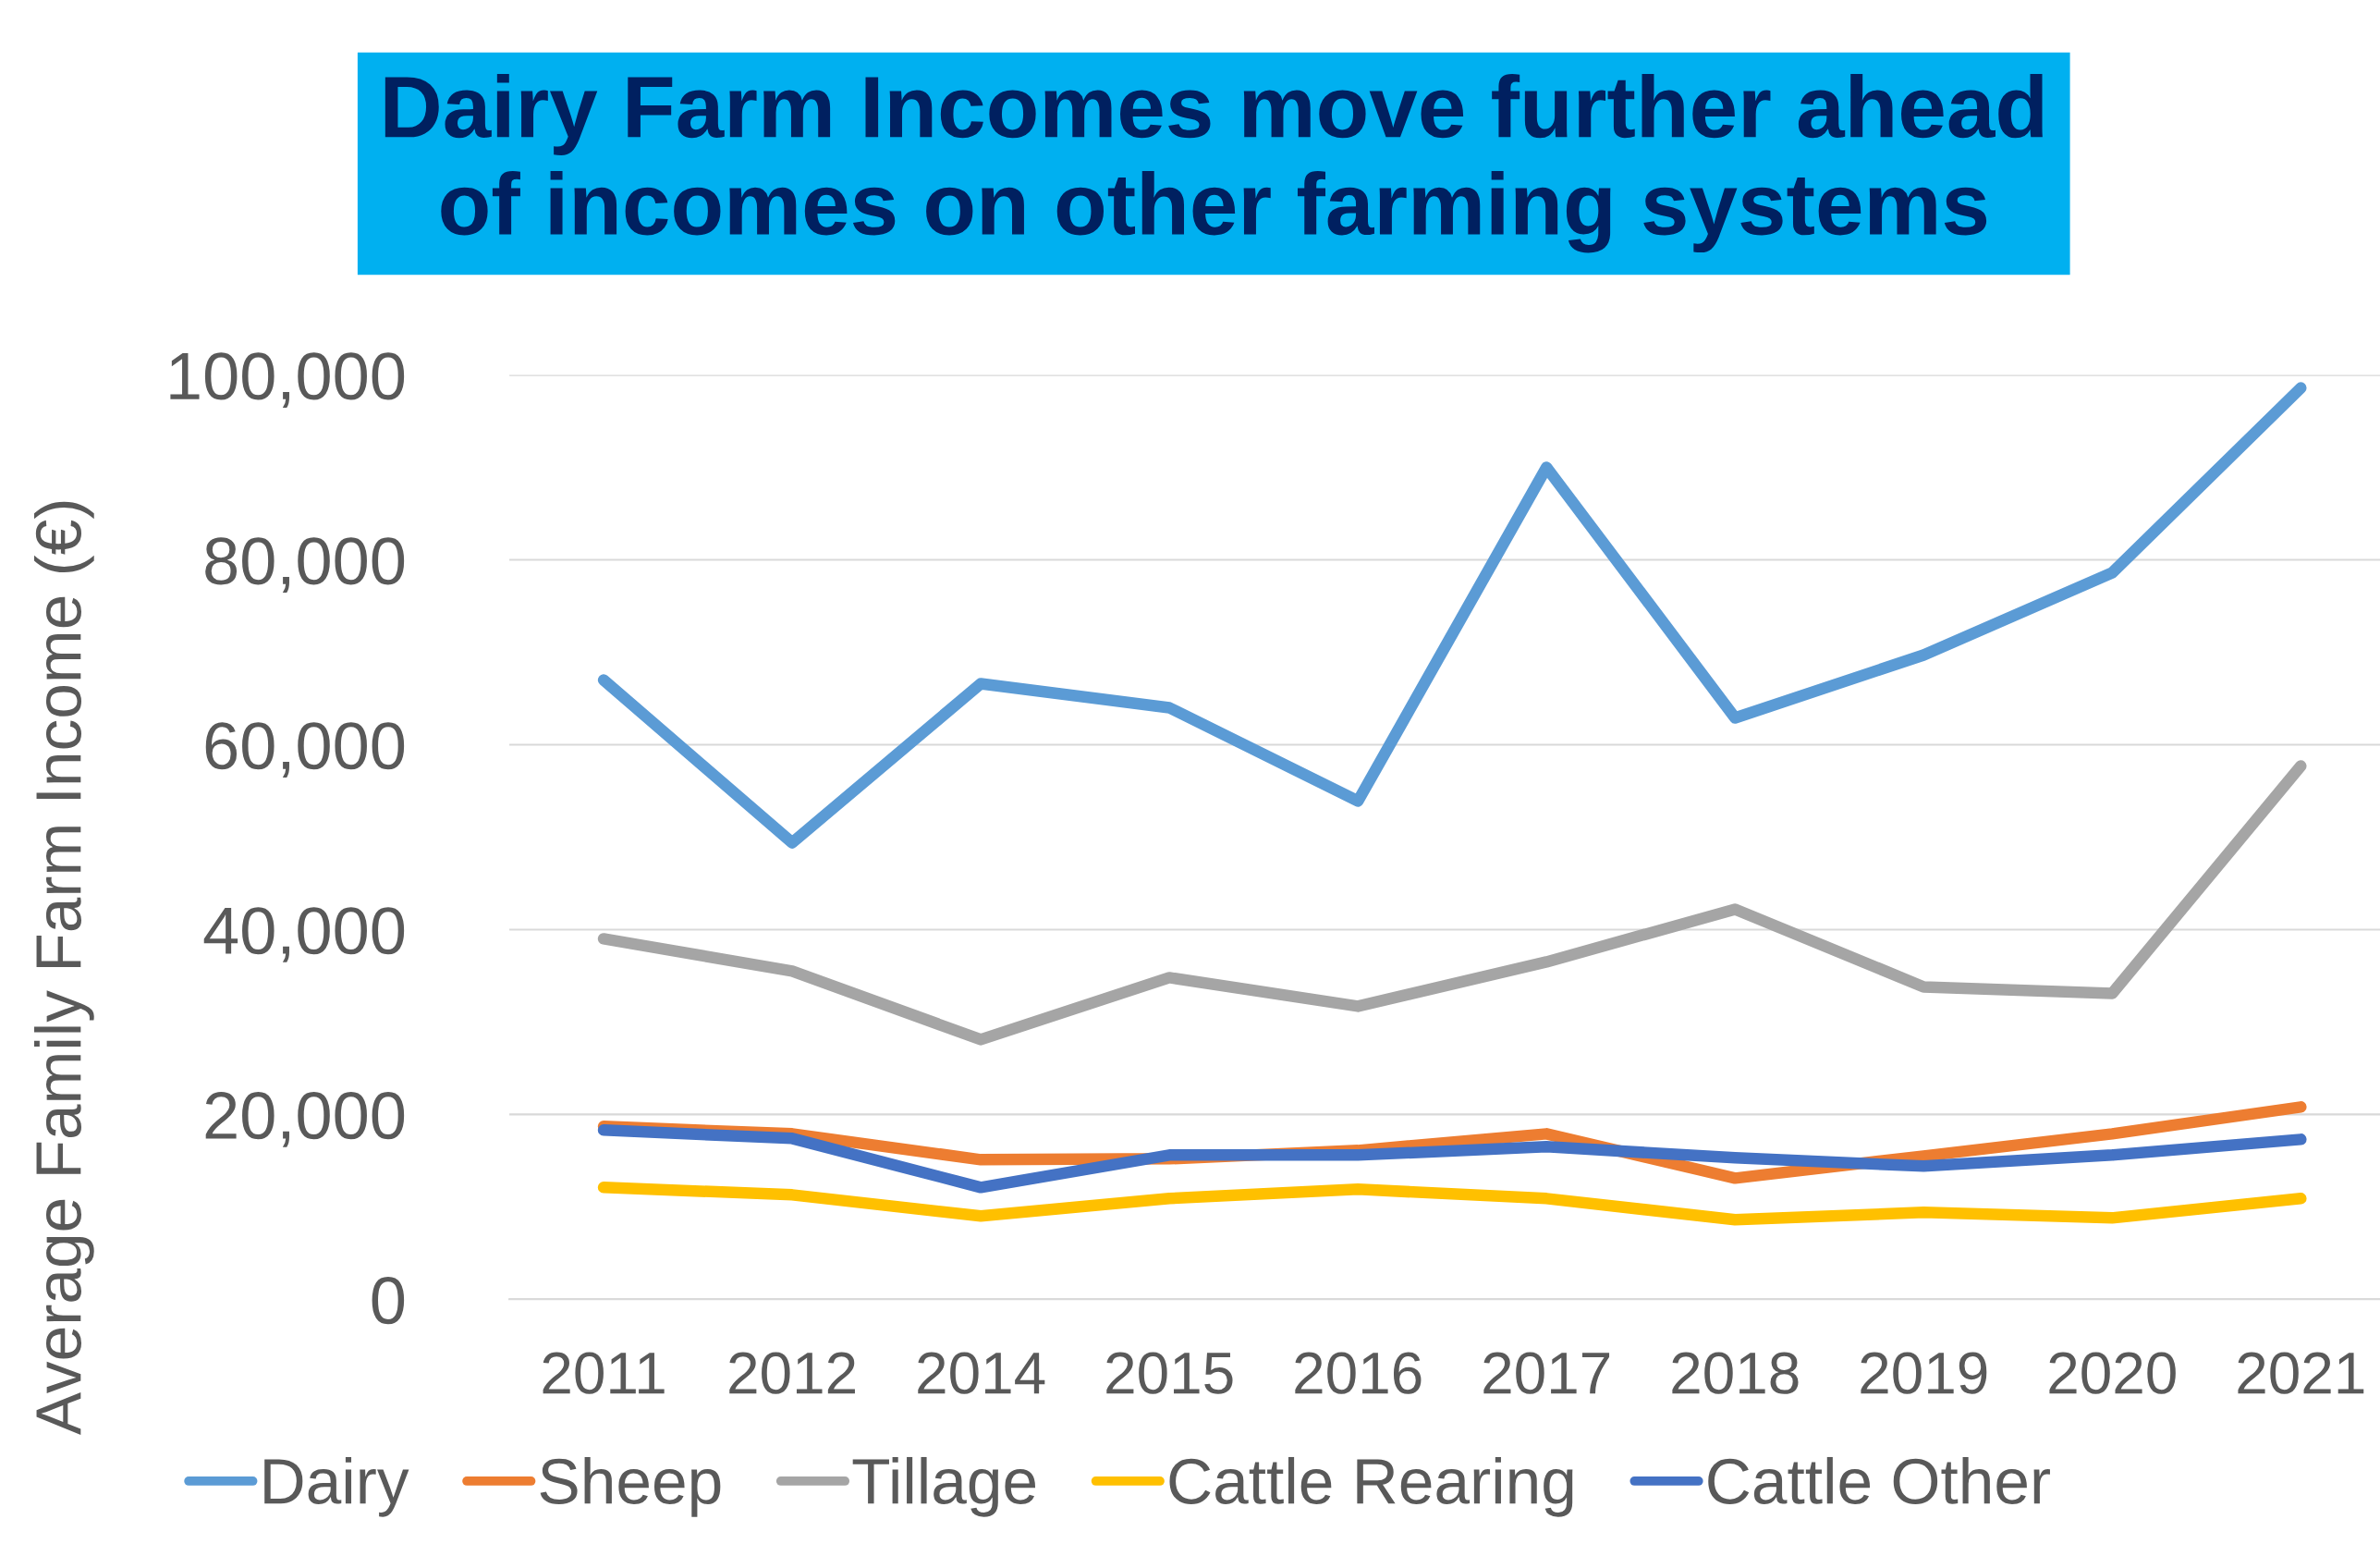 The width and height of the screenshot is (2380, 1556). What do you see at coordinates (944, 1486) in the screenshot?
I see `legend-label: Tillage` at bounding box center [944, 1486].